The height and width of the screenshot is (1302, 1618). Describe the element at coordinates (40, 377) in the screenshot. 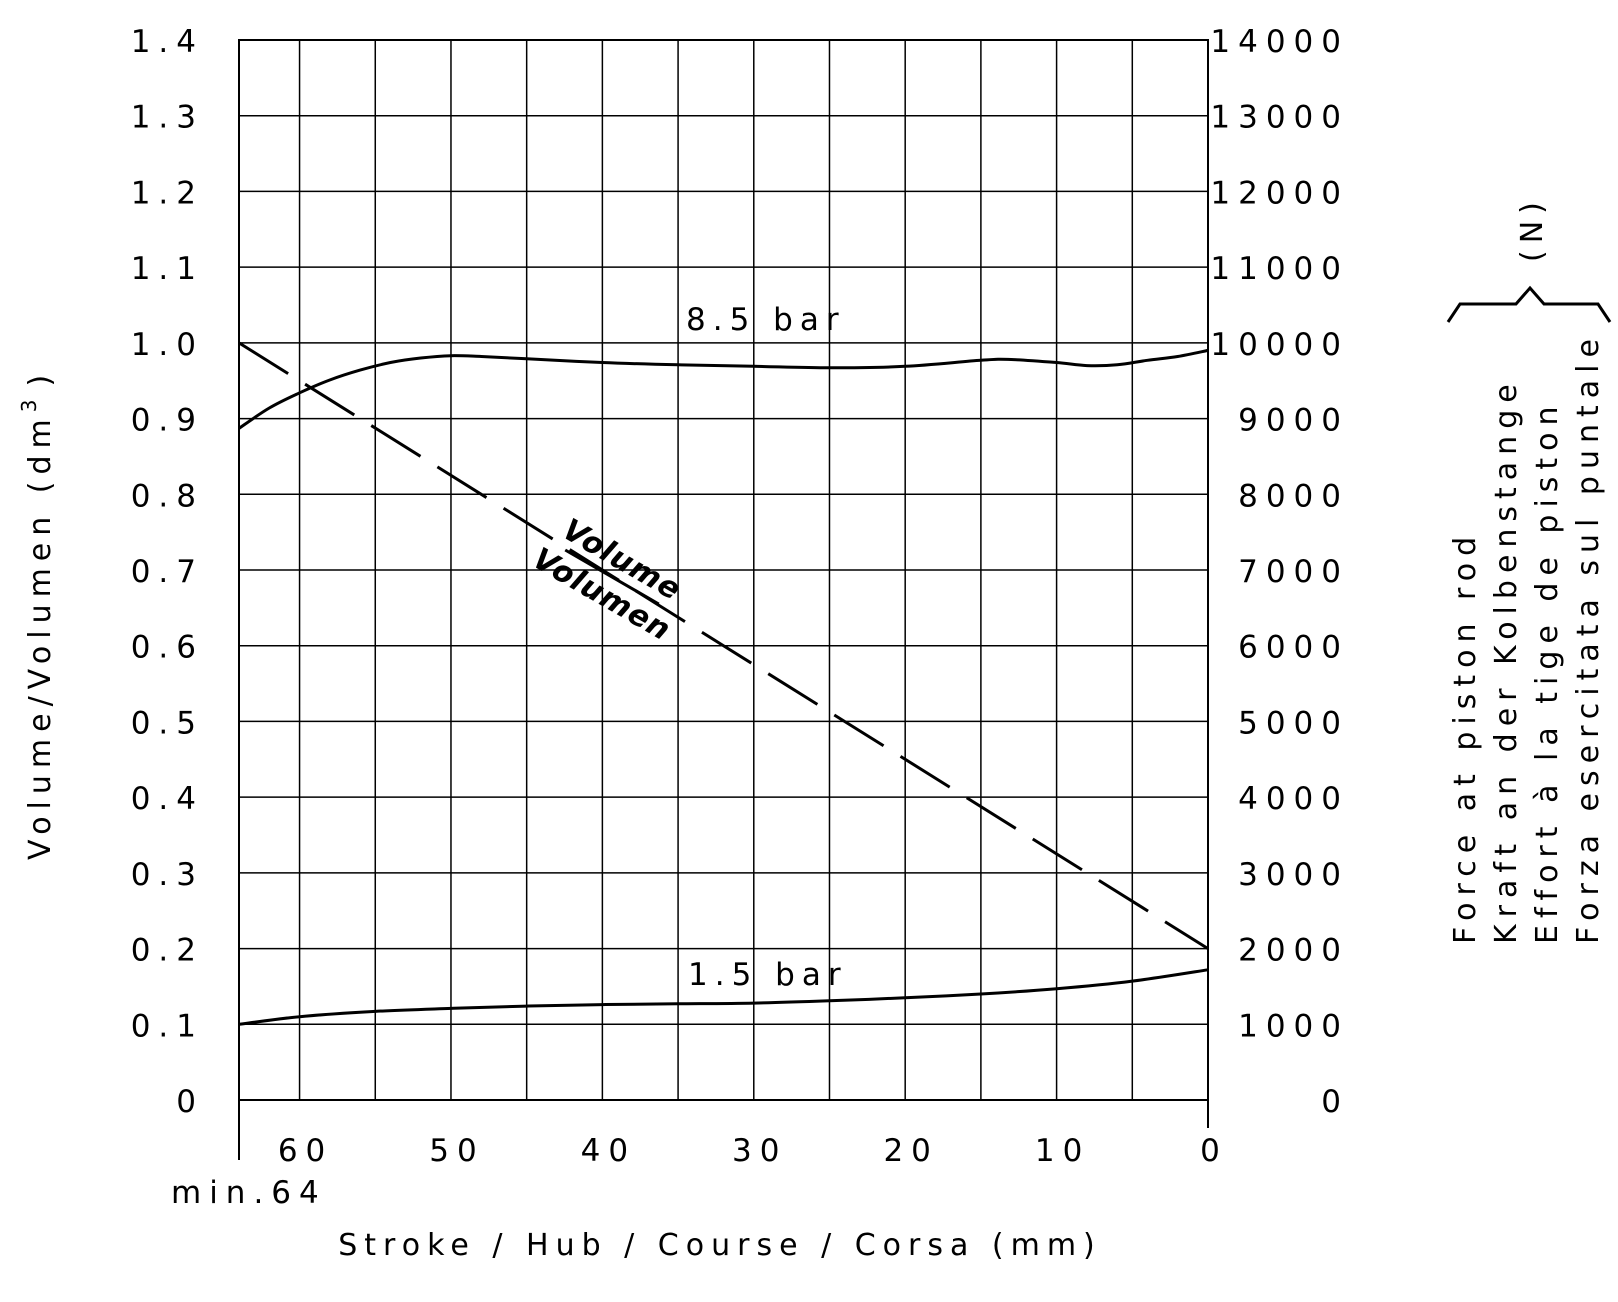

I see `left-axis-title-close: )` at that location.